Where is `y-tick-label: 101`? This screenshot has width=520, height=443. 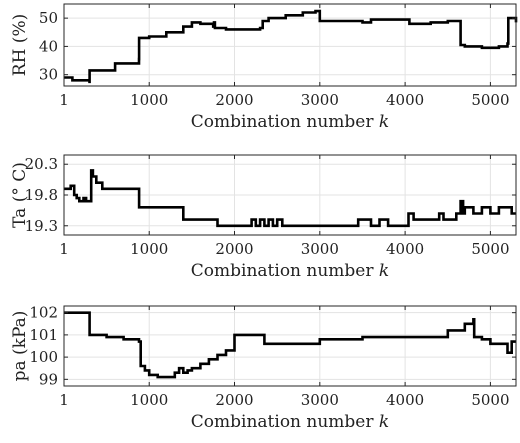
y-tick-label: 101 is located at coordinates (43, 335).